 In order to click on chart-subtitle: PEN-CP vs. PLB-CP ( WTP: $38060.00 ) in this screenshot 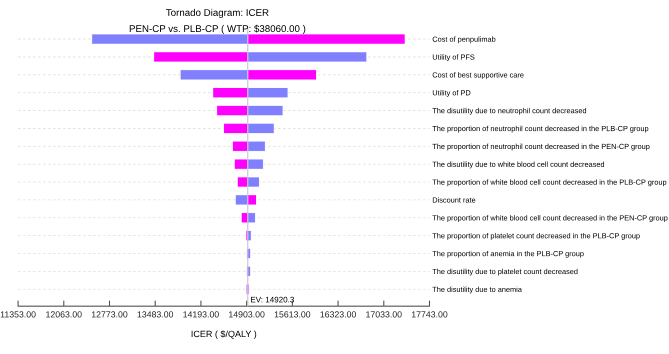, I will do `click(218, 29)`.